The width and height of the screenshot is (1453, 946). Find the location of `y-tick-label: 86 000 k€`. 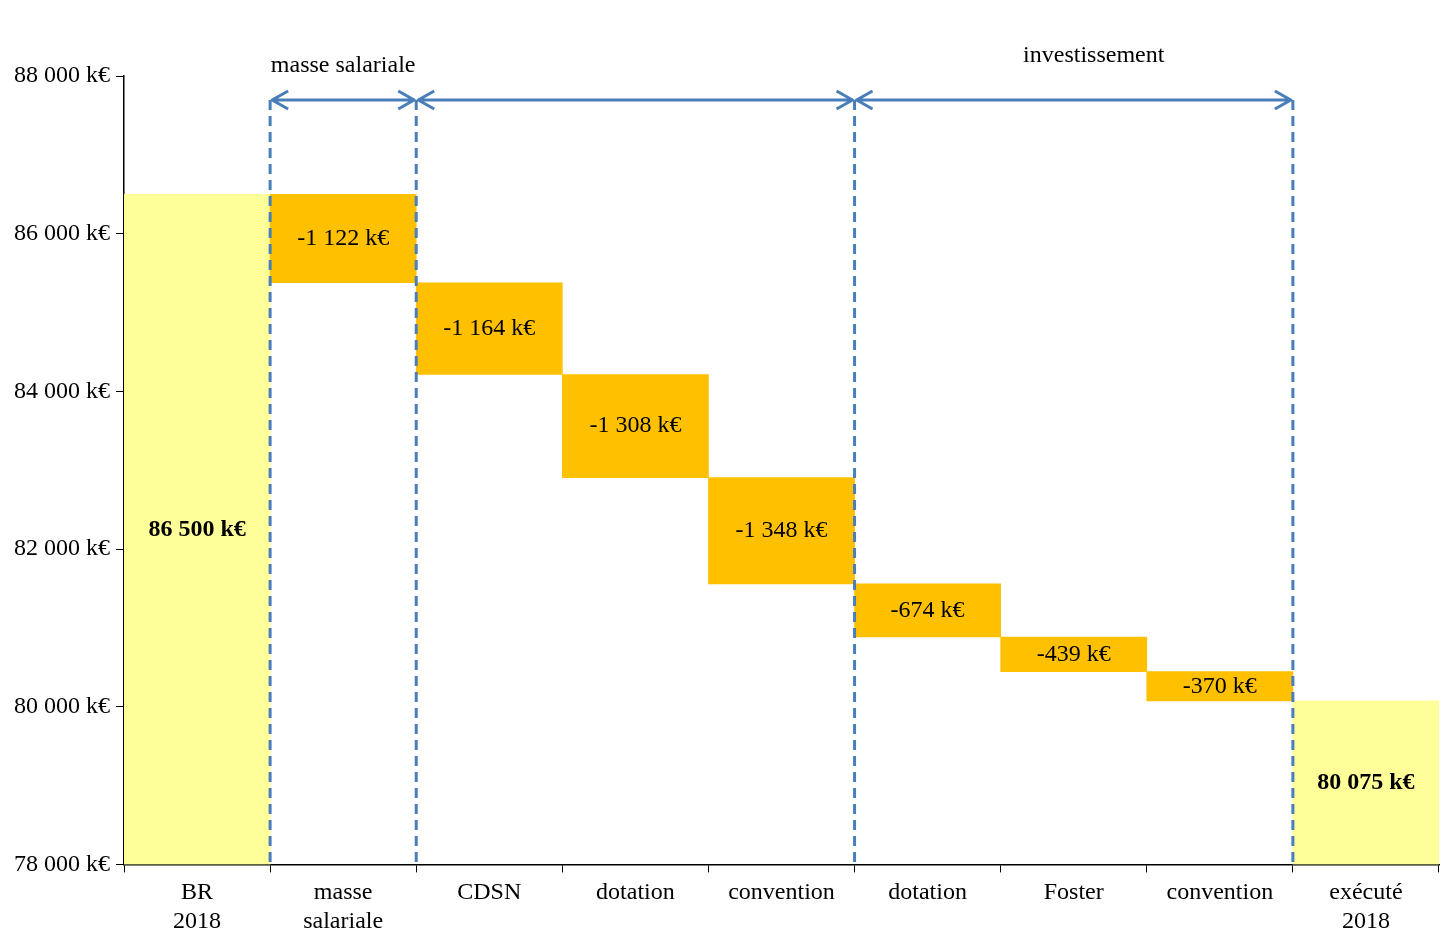

y-tick-label: 86 000 k€ is located at coordinates (62, 231).